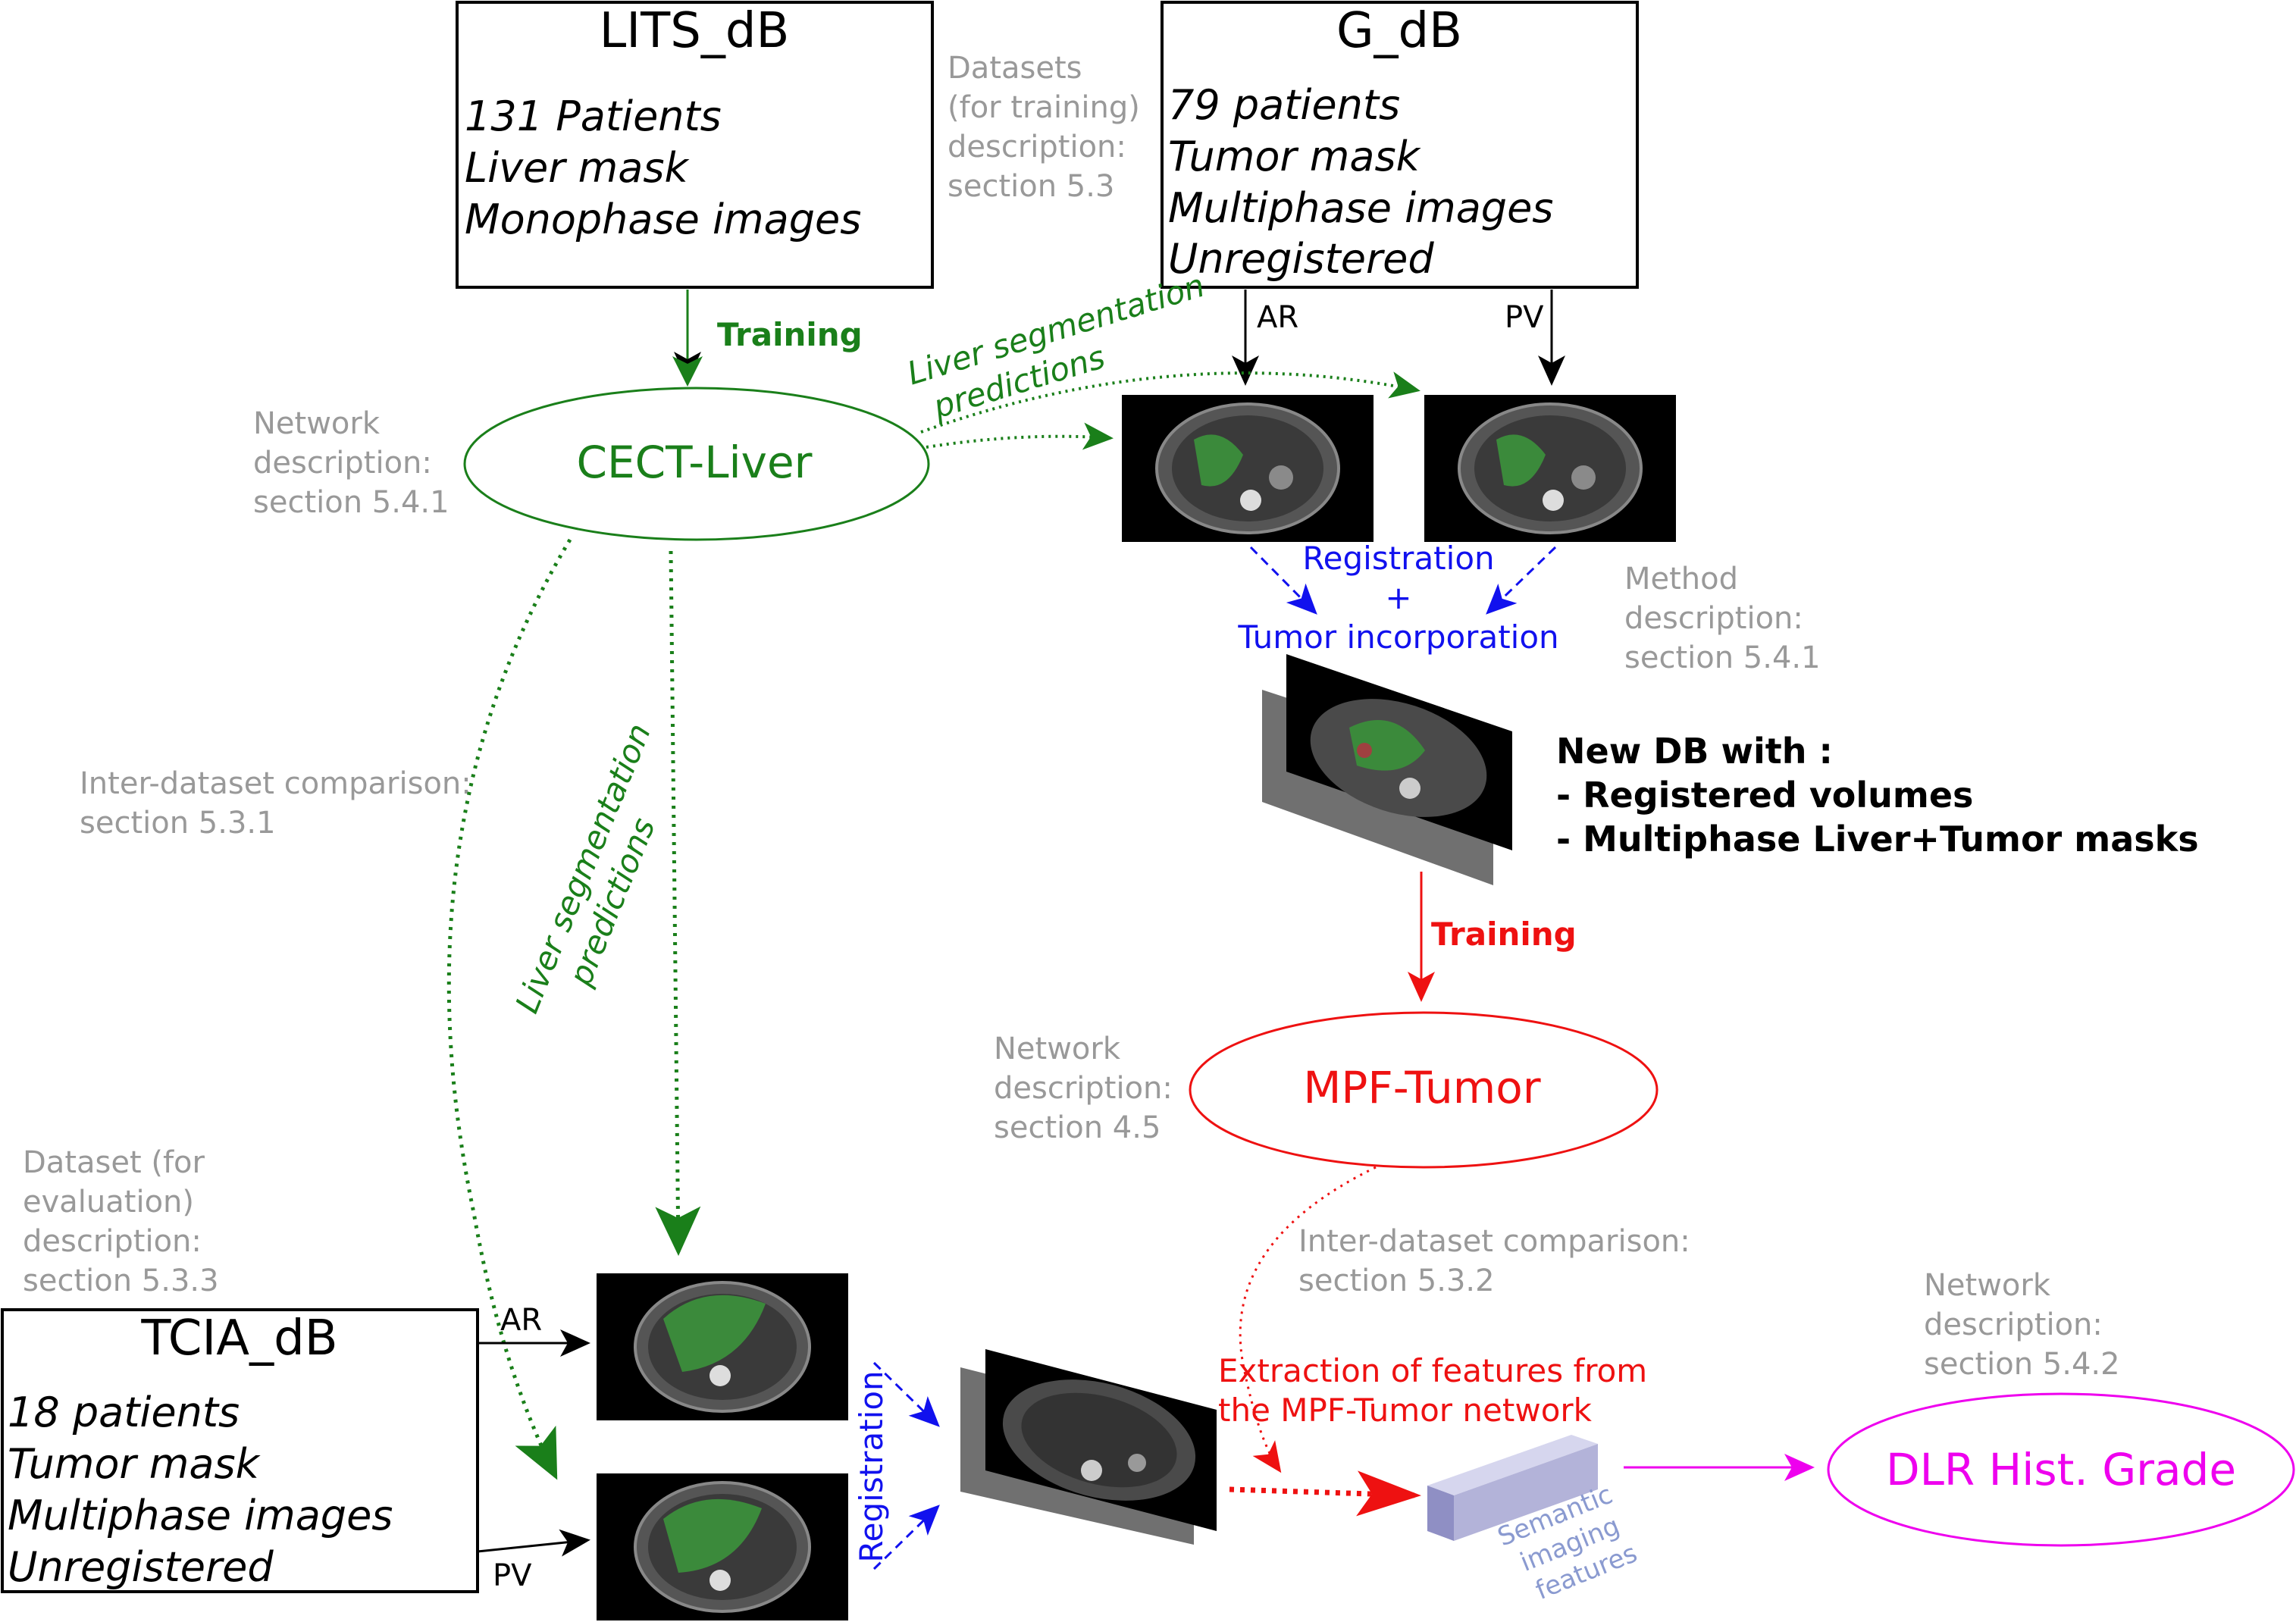 This screenshot has height=1622, width=2296. Describe the element at coordinates (200, 1515) in the screenshot. I see `tcia-line: Multiphase images` at that location.